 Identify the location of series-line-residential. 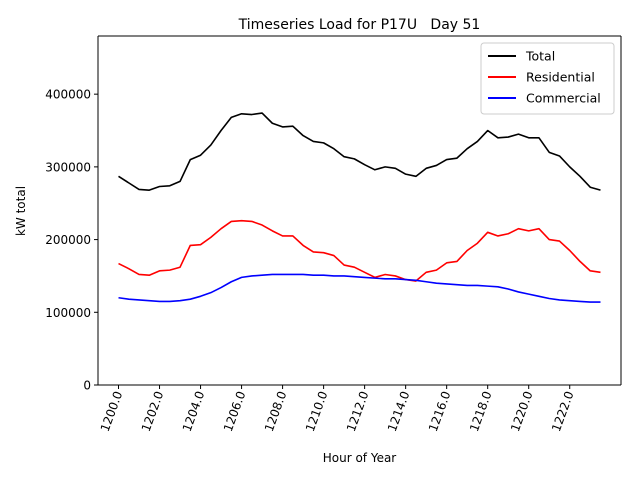
(359, 250).